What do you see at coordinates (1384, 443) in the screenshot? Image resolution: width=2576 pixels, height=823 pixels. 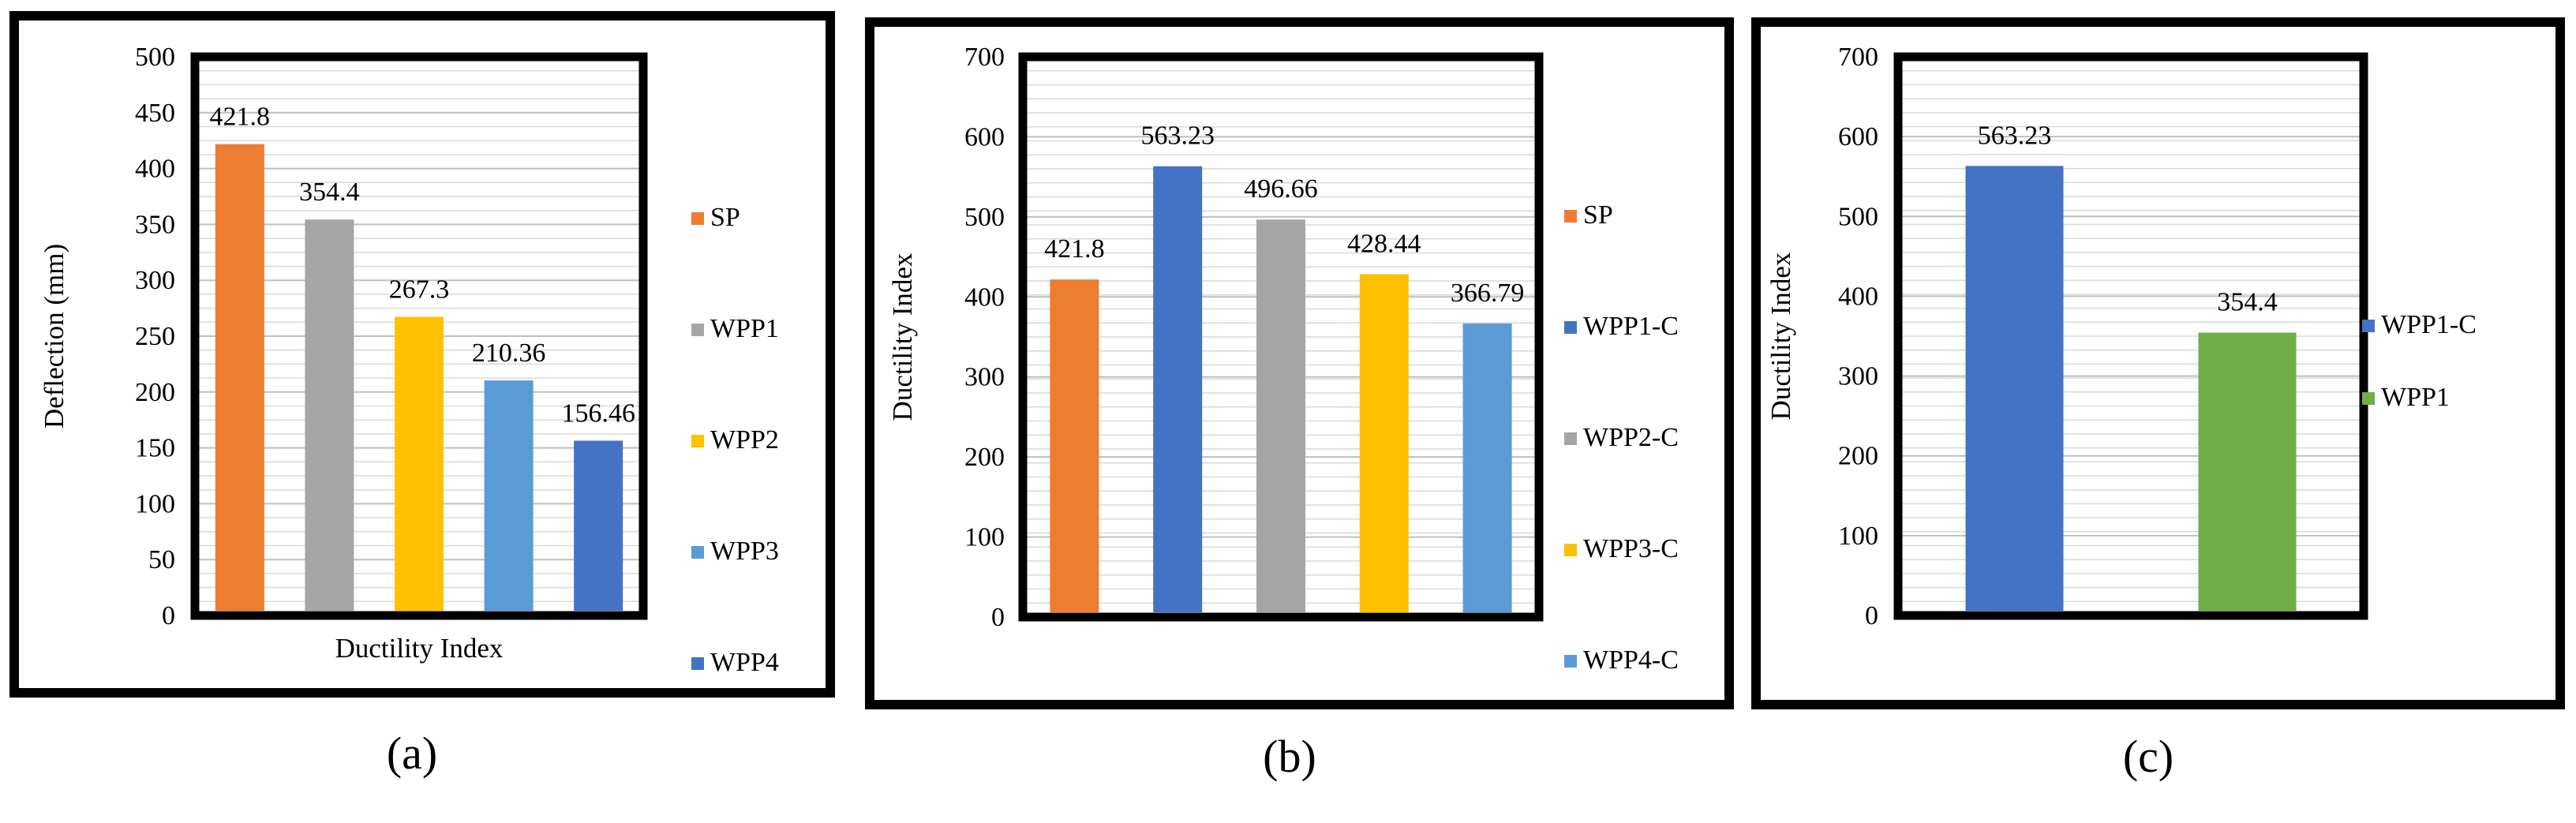 I see `bar-wpp3-c` at bounding box center [1384, 443].